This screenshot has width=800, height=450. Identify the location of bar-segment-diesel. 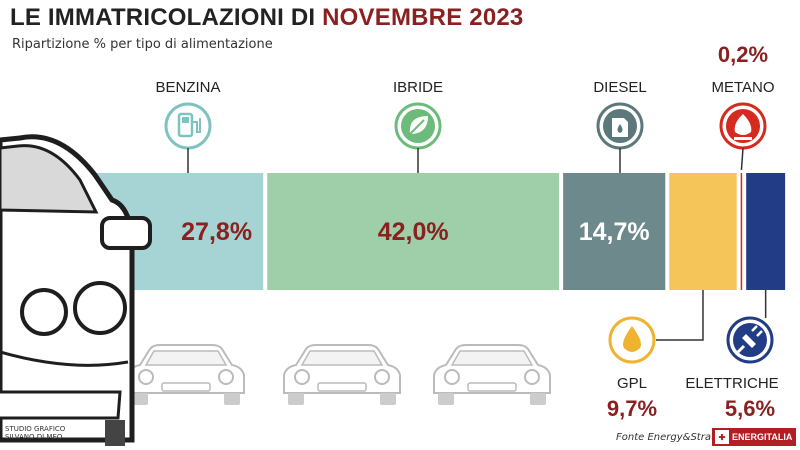
(614, 231).